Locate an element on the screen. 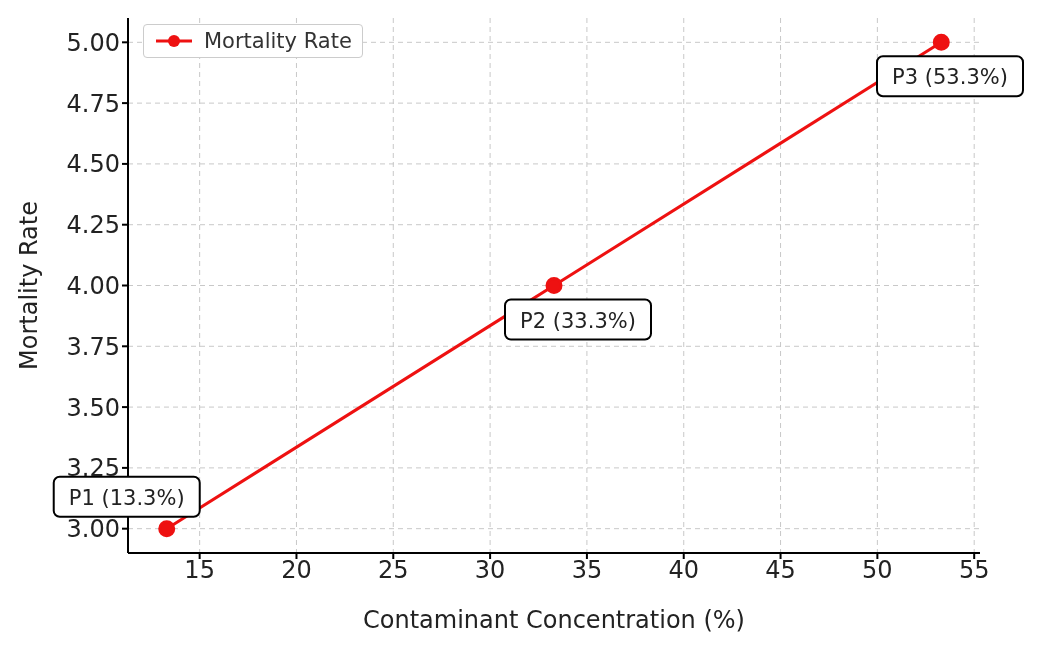 This screenshot has height=648, width=1038. x-axis-title: Contaminant Concentration (%) is located at coordinates (554, 620).